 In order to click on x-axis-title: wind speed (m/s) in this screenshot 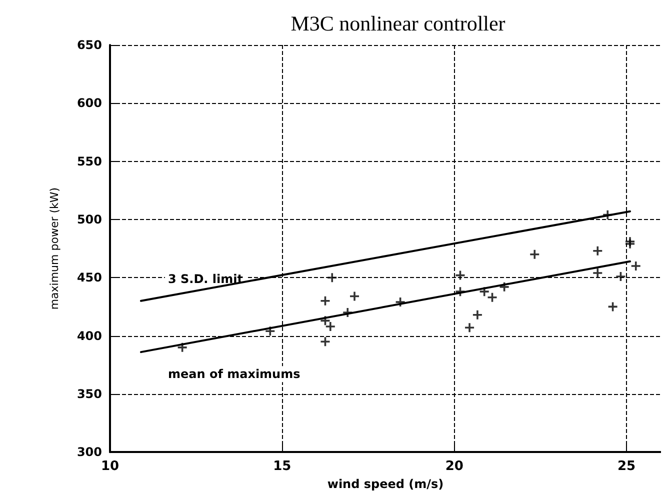, I will do `click(385, 484)`.